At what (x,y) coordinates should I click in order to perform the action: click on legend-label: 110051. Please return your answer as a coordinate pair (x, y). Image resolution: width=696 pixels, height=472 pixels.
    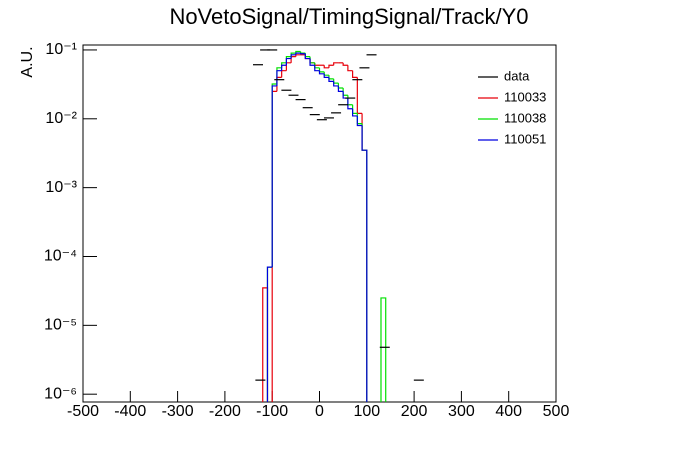
    Looking at the image, I should click on (525, 138).